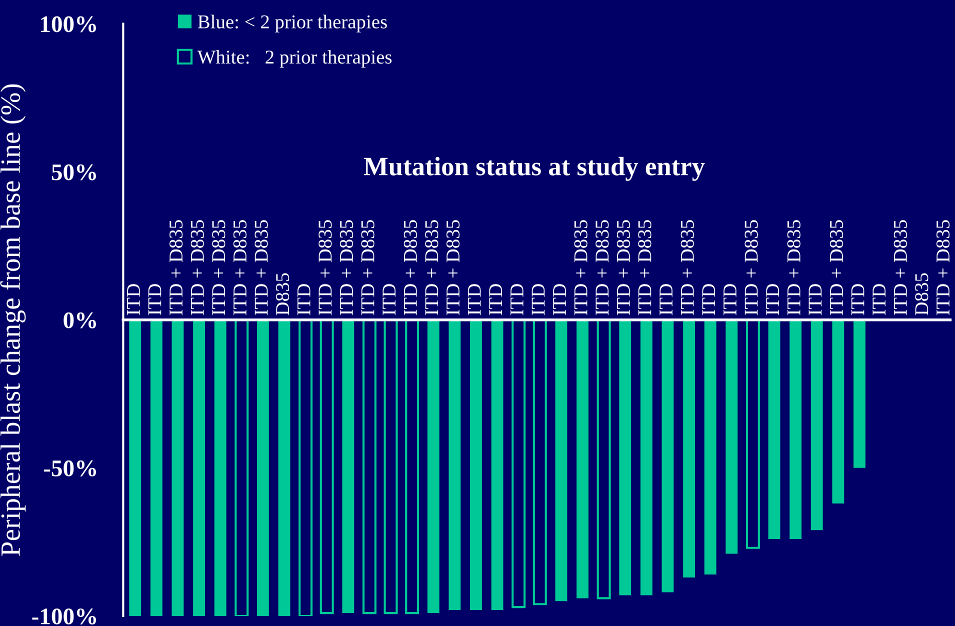 The width and height of the screenshot is (955, 626). Describe the element at coordinates (68, 24) in the screenshot. I see `y-tick-label: 100%` at that location.